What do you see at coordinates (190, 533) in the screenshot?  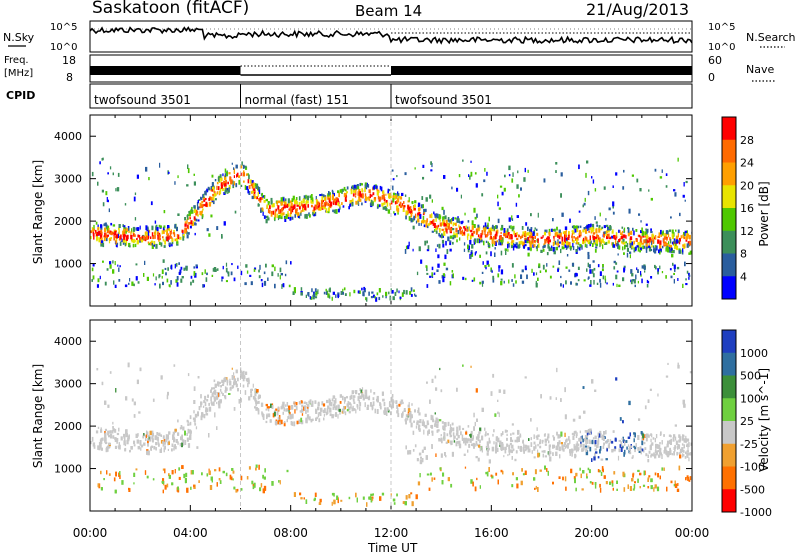 I see `x-tick-label-1: 04:00` at bounding box center [190, 533].